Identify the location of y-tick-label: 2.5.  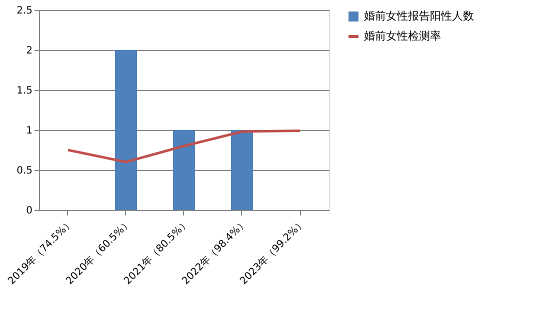
(24, 11).